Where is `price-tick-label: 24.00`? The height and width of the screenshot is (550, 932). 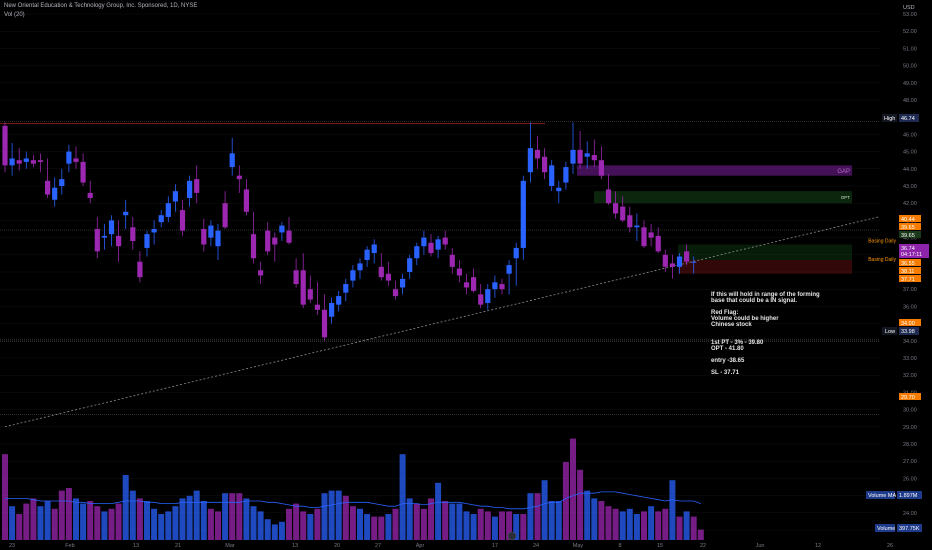
price-tick-label: 24.00 is located at coordinates (910, 514).